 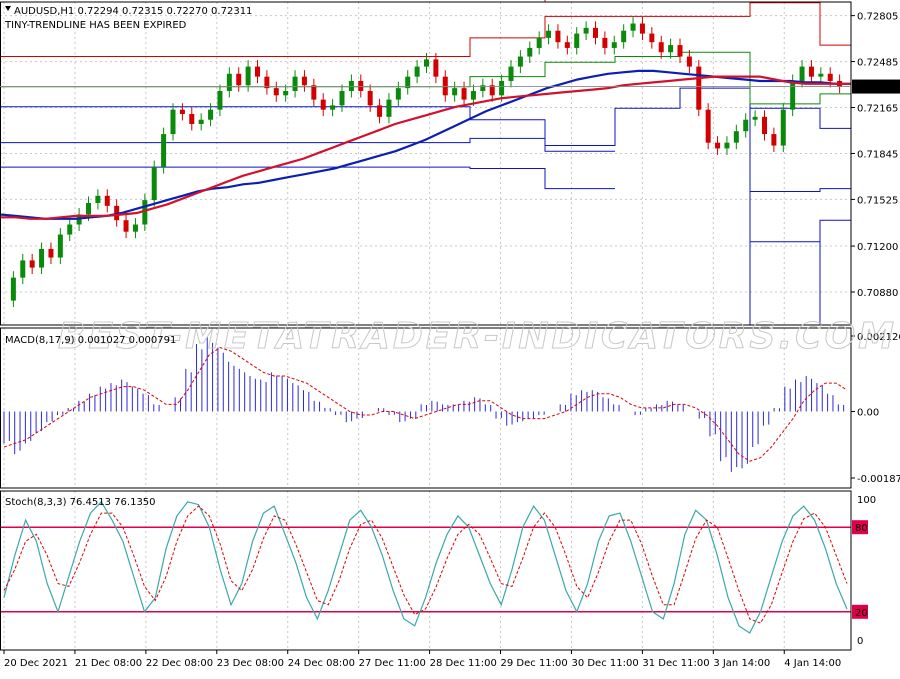 I want to click on watermark: BEST-METATRADER-INDICATORS.COM, so click(x=477, y=336).